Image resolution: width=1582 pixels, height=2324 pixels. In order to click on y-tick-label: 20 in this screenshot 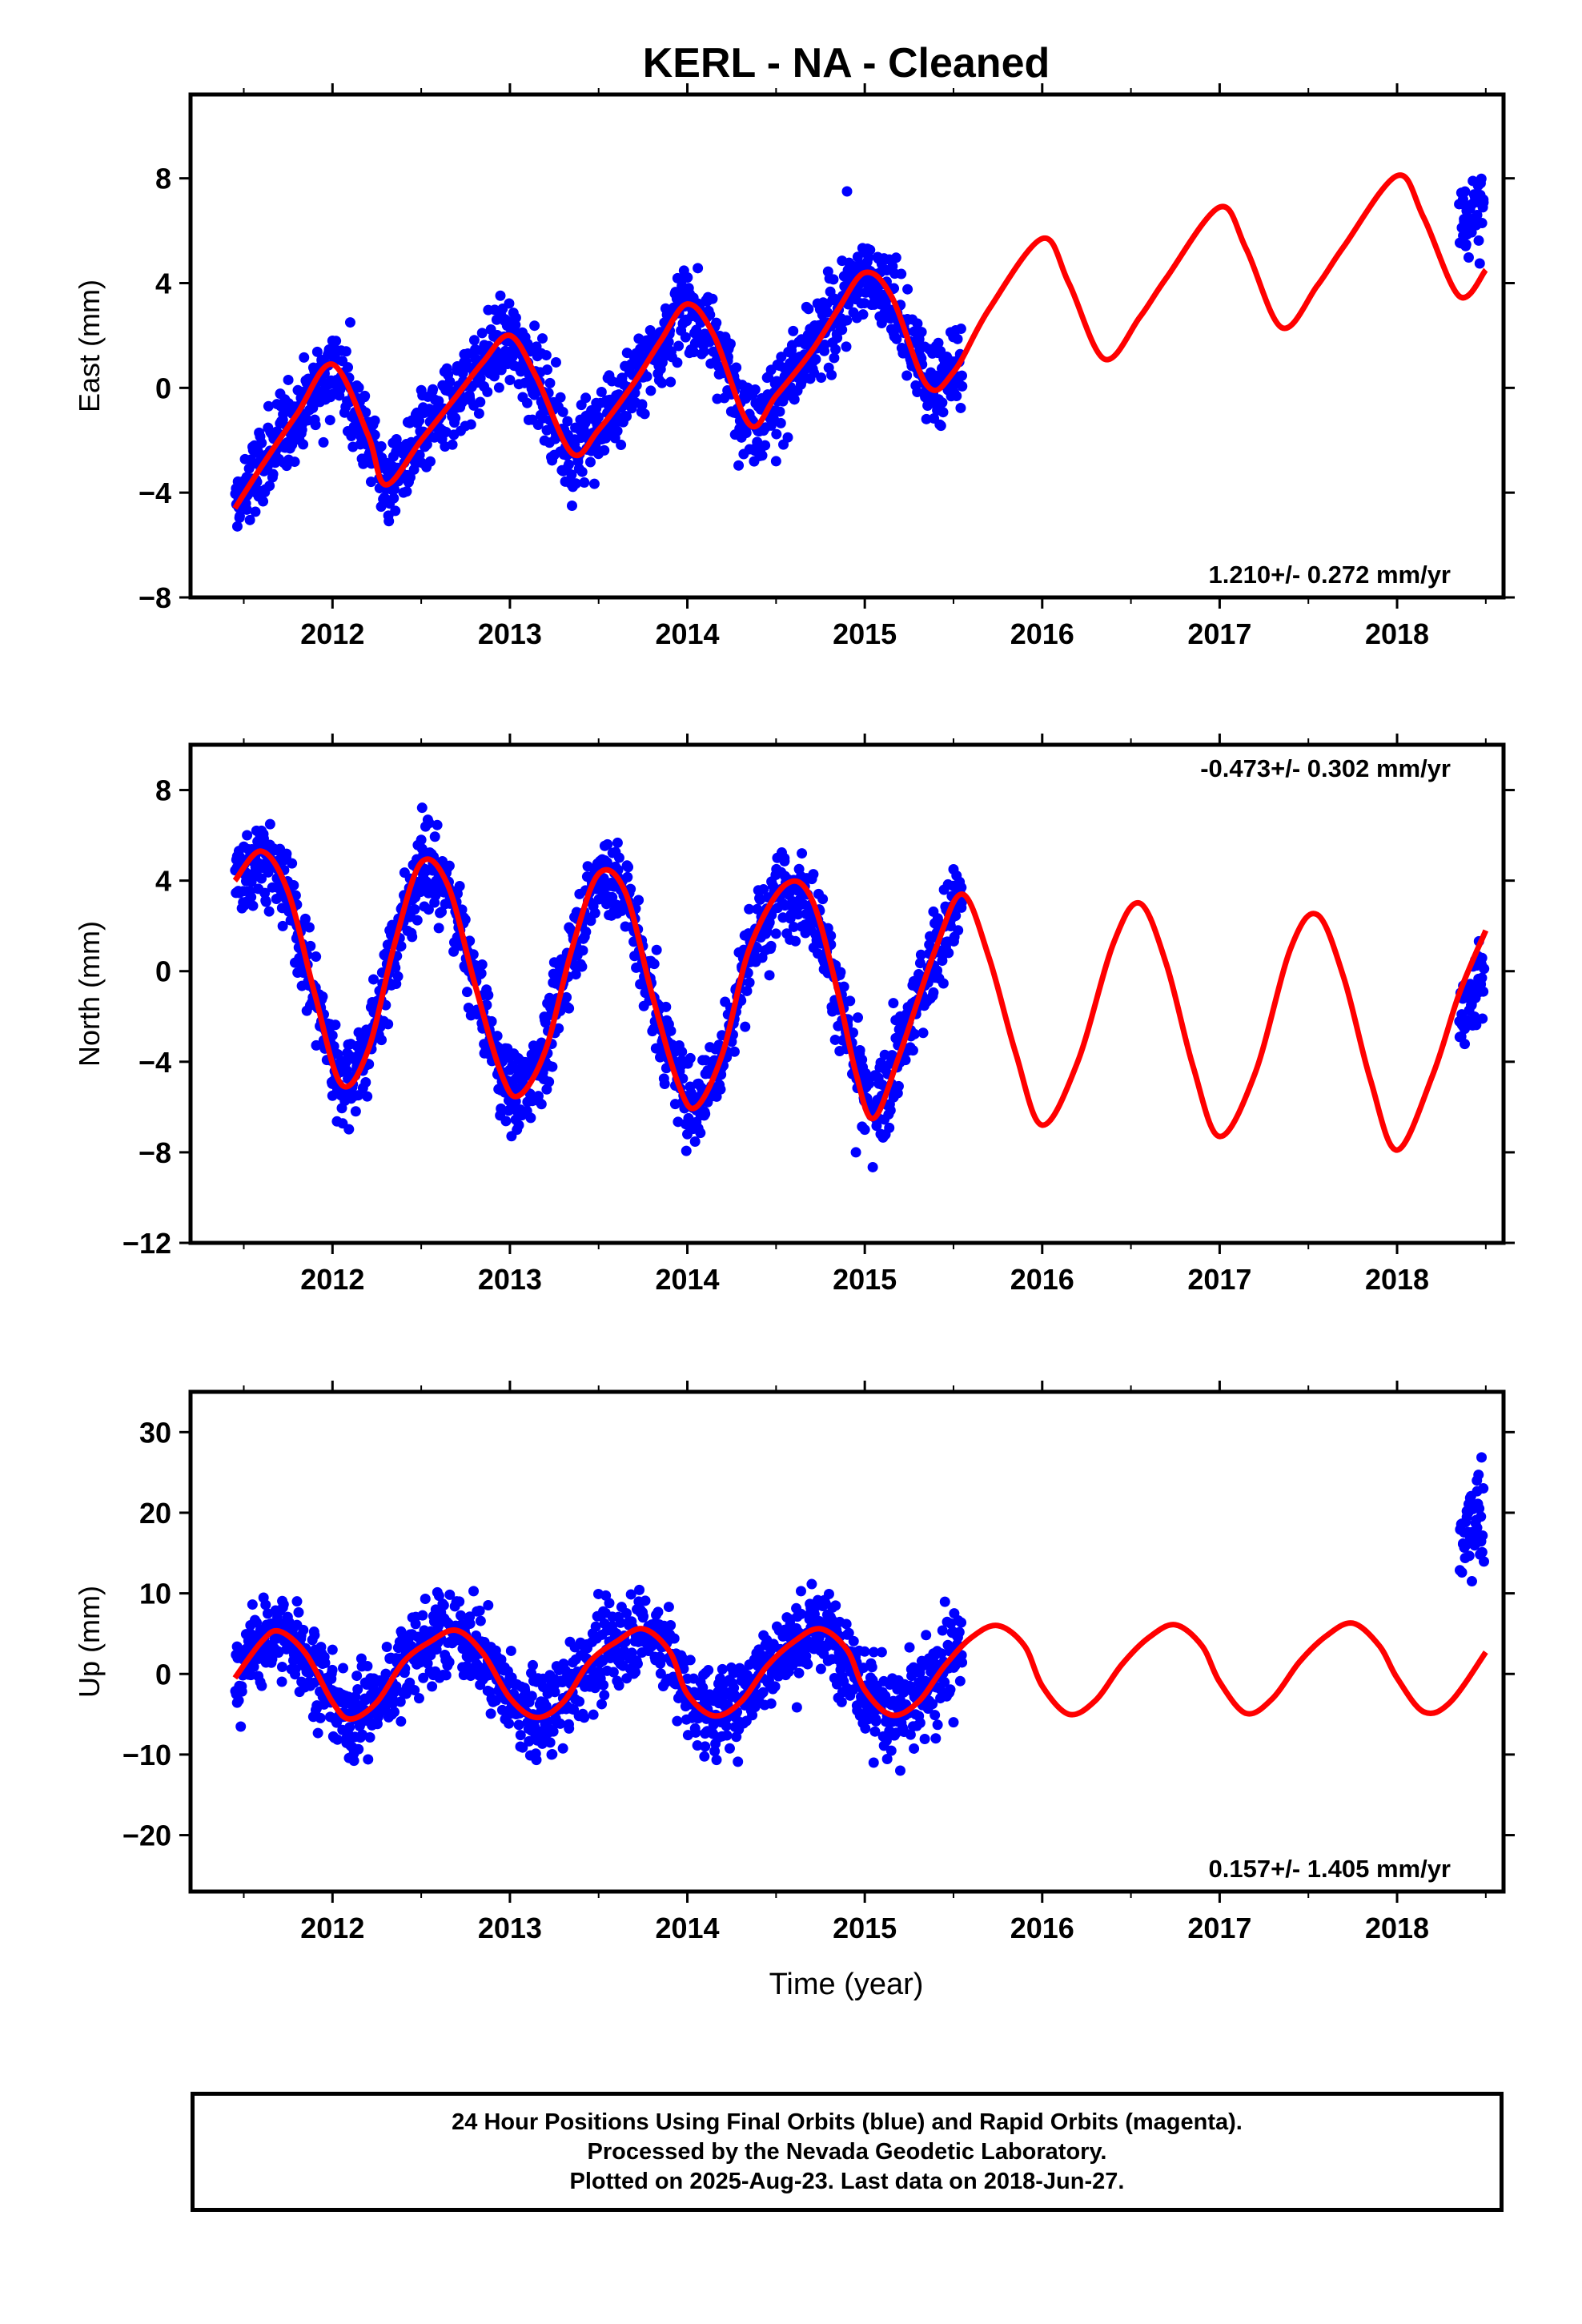, I will do `click(155, 1513)`.